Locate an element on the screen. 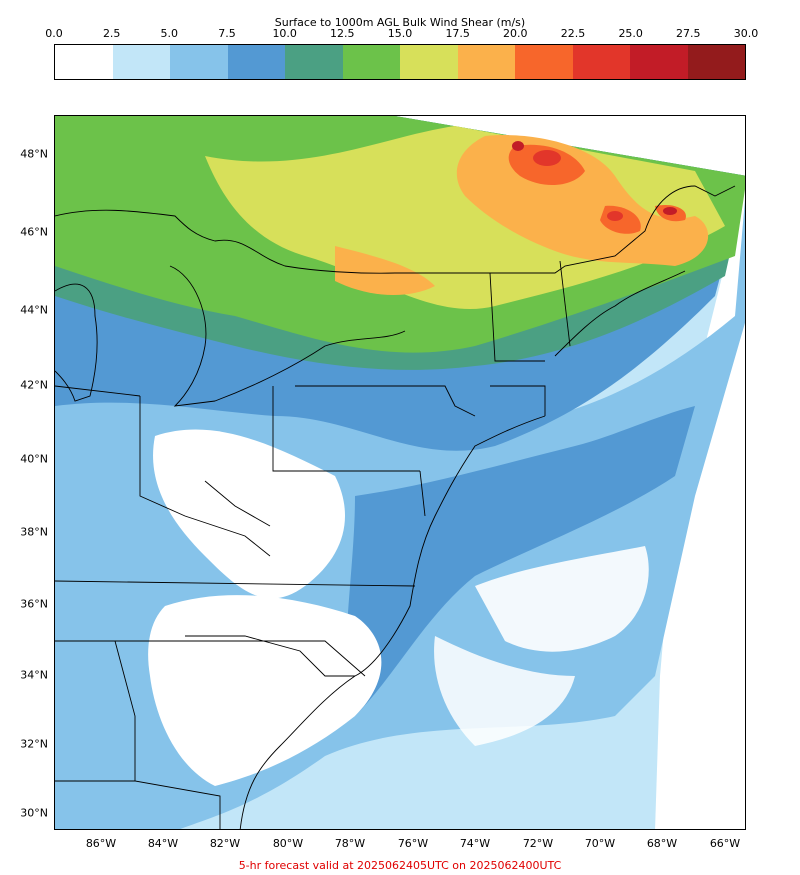 This screenshot has width=800, height=875. colorbar-tick-label: 0.0 is located at coordinates (54, 33).